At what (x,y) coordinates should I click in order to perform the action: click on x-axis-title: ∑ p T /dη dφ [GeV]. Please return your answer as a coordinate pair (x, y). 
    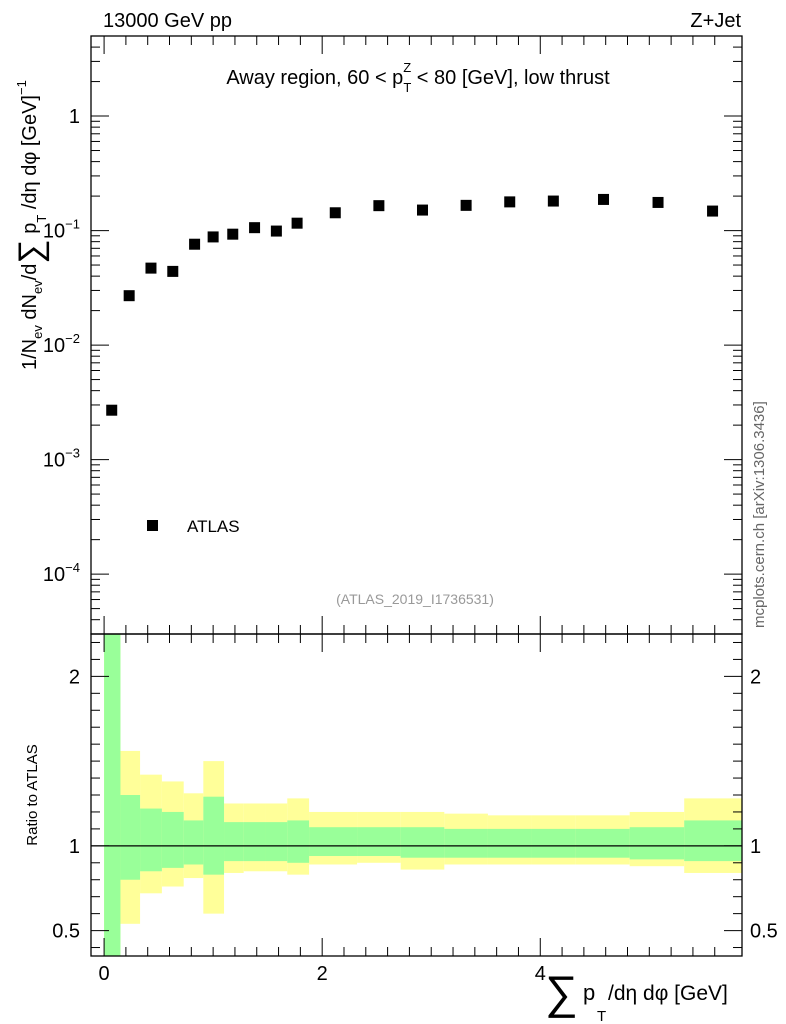
    Looking at the image, I should click on (636, 995).